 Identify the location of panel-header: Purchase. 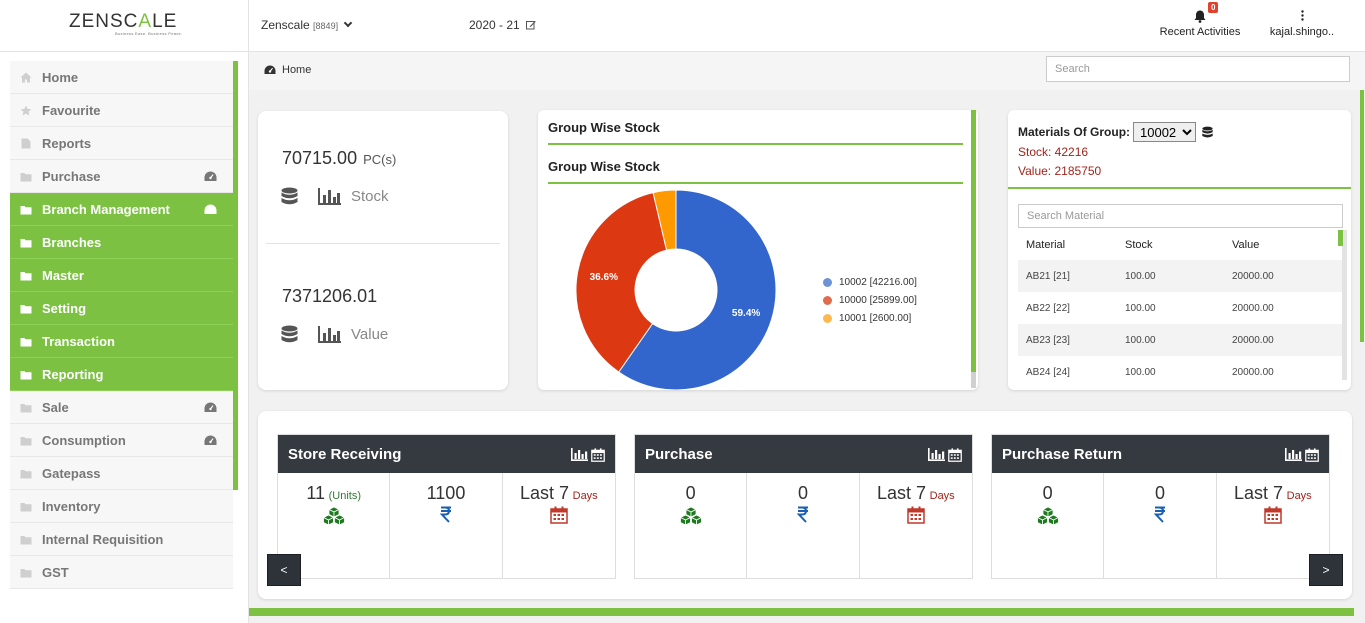
(803, 454).